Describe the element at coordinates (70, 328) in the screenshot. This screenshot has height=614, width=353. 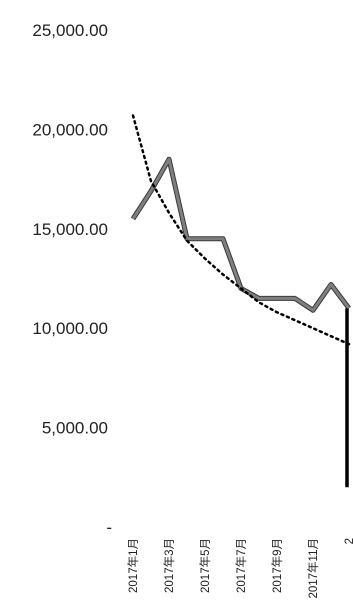
I see `y-tick-label: 10,000.00` at that location.